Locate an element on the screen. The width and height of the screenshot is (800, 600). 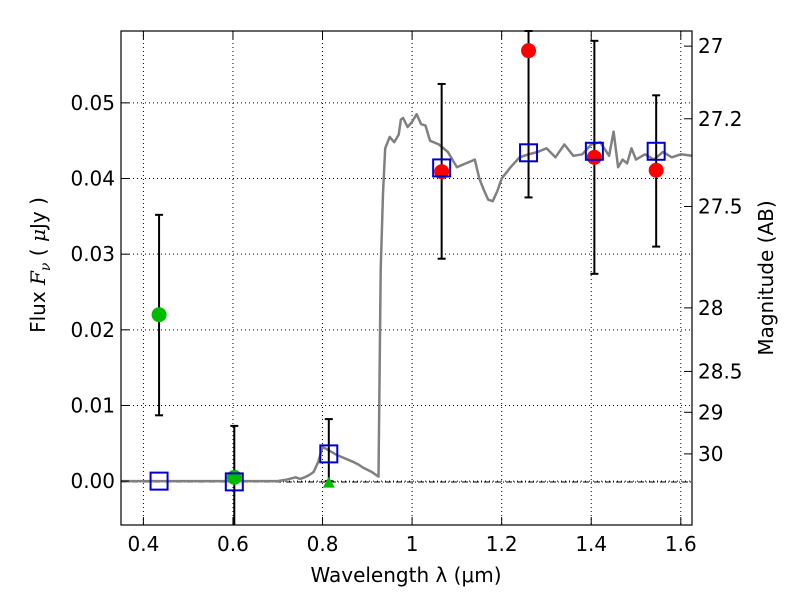
y-tick-label-right: 28.5 is located at coordinates (720, 371).